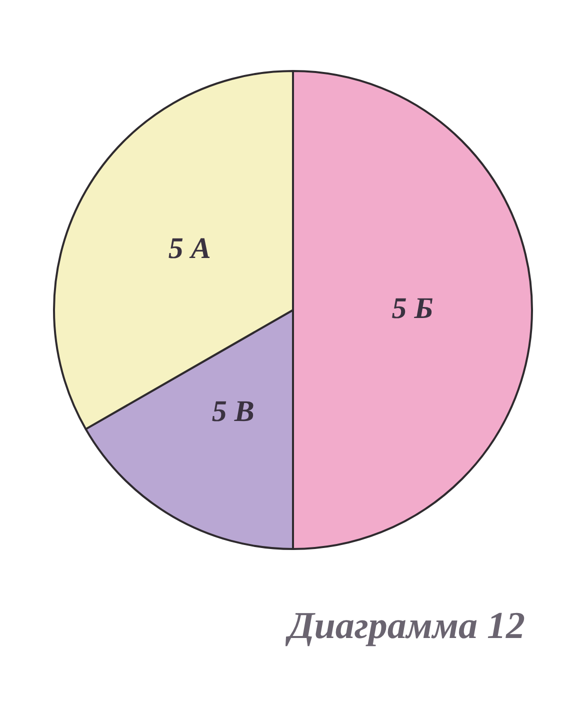  I want to click on slice-label: 5 В, so click(233, 411).